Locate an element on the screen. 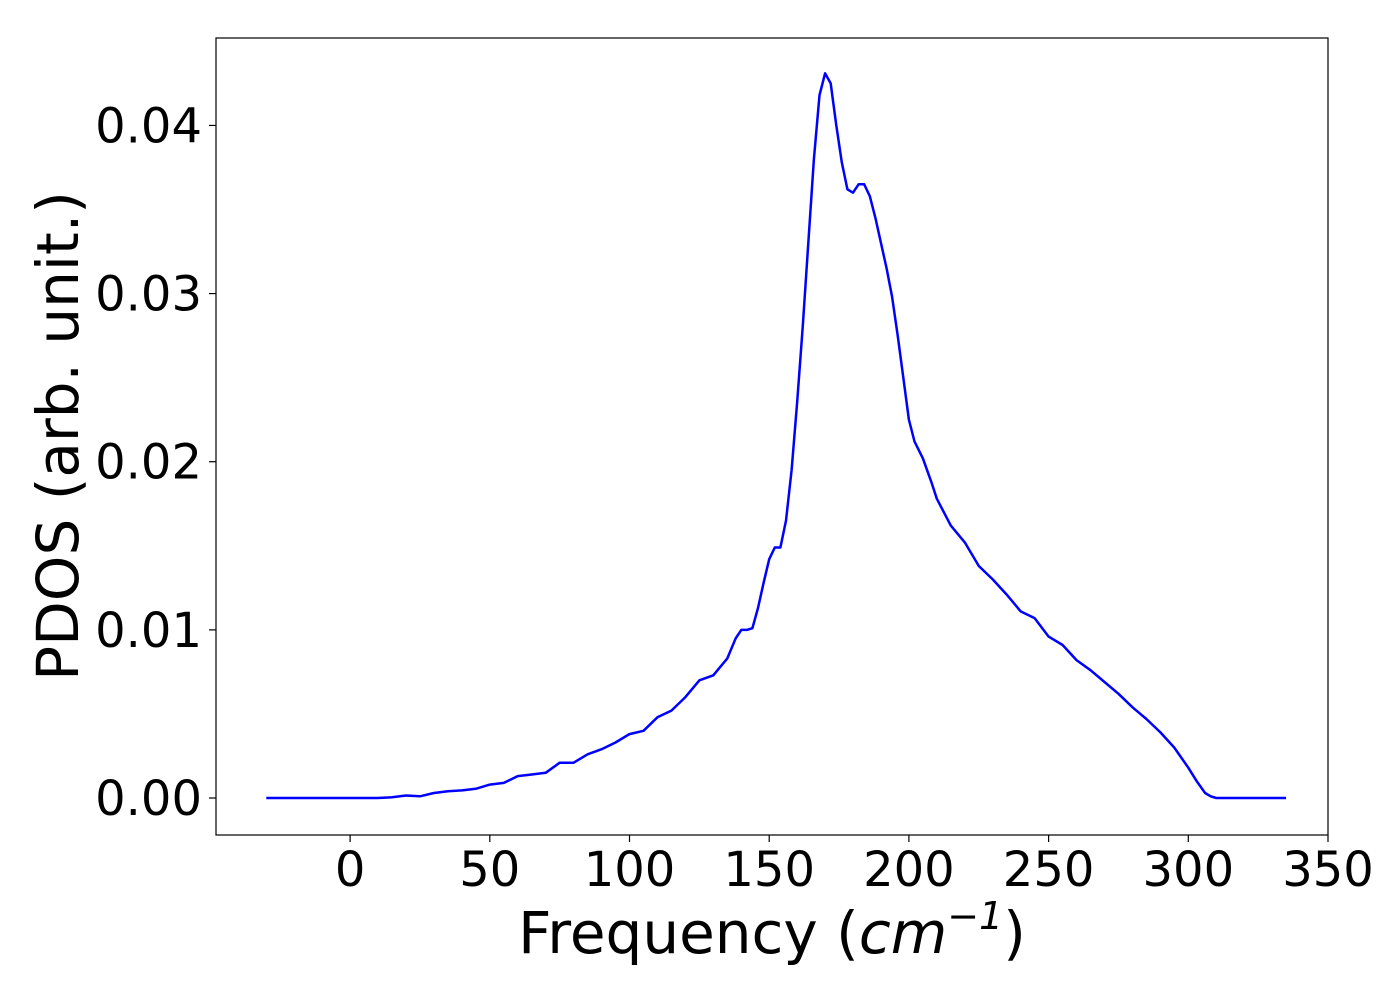 Image resolution: width=1400 pixels, height=1000 pixels. y-axis-ticks: 0.00 0.01 0.02 0.03 0.04 is located at coordinates (155, 462).